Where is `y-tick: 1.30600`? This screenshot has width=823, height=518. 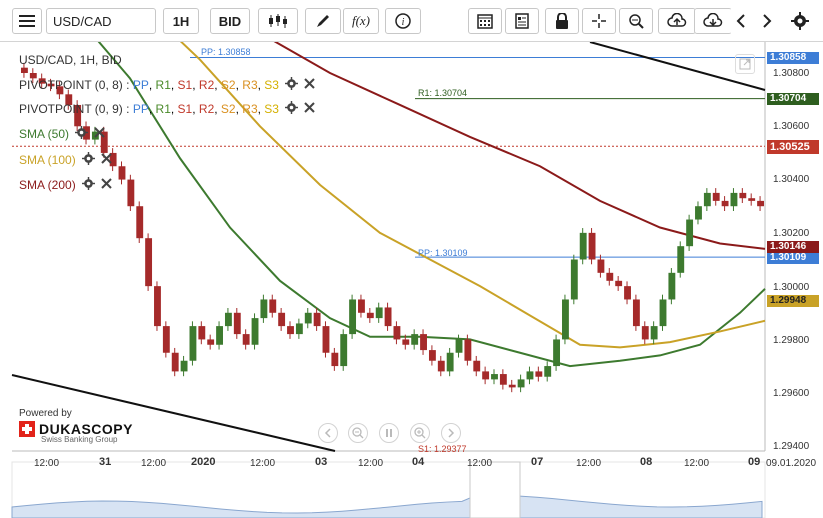
y-tick: 1.30600 is located at coordinates (791, 126).